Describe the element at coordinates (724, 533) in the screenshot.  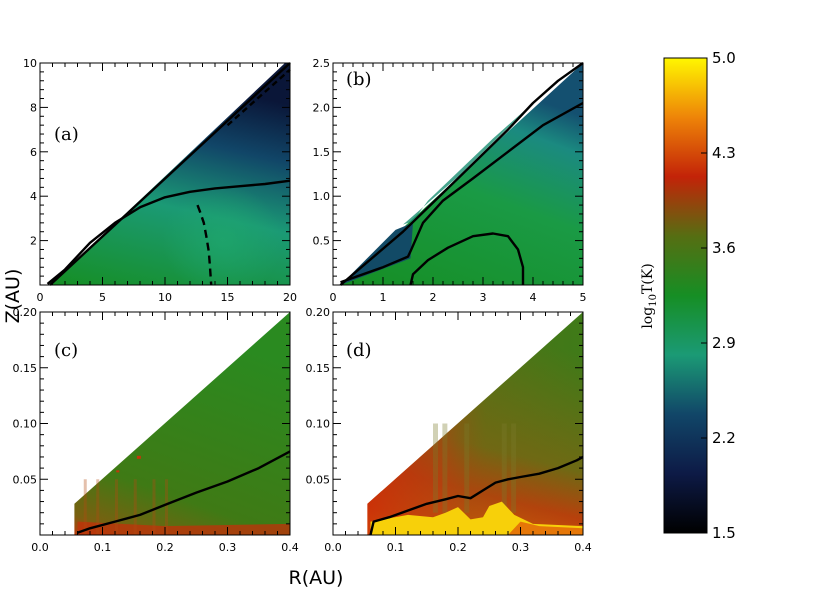
I see `colorbar-tick-label: 1.5` at that location.